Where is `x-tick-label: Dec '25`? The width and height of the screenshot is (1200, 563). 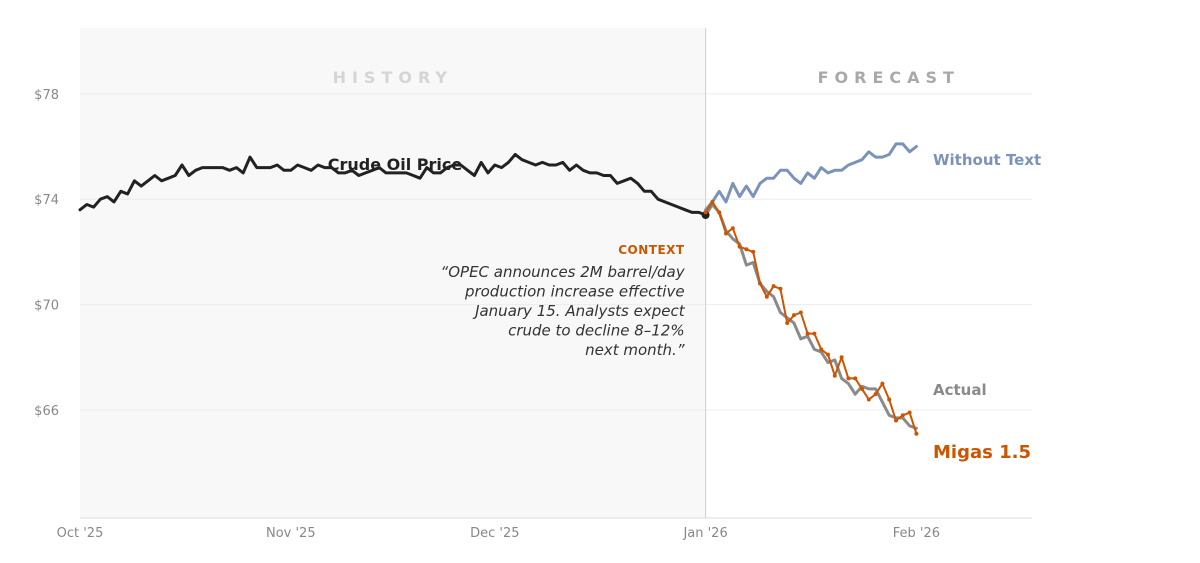 x-tick-label: Dec '25 is located at coordinates (494, 533).